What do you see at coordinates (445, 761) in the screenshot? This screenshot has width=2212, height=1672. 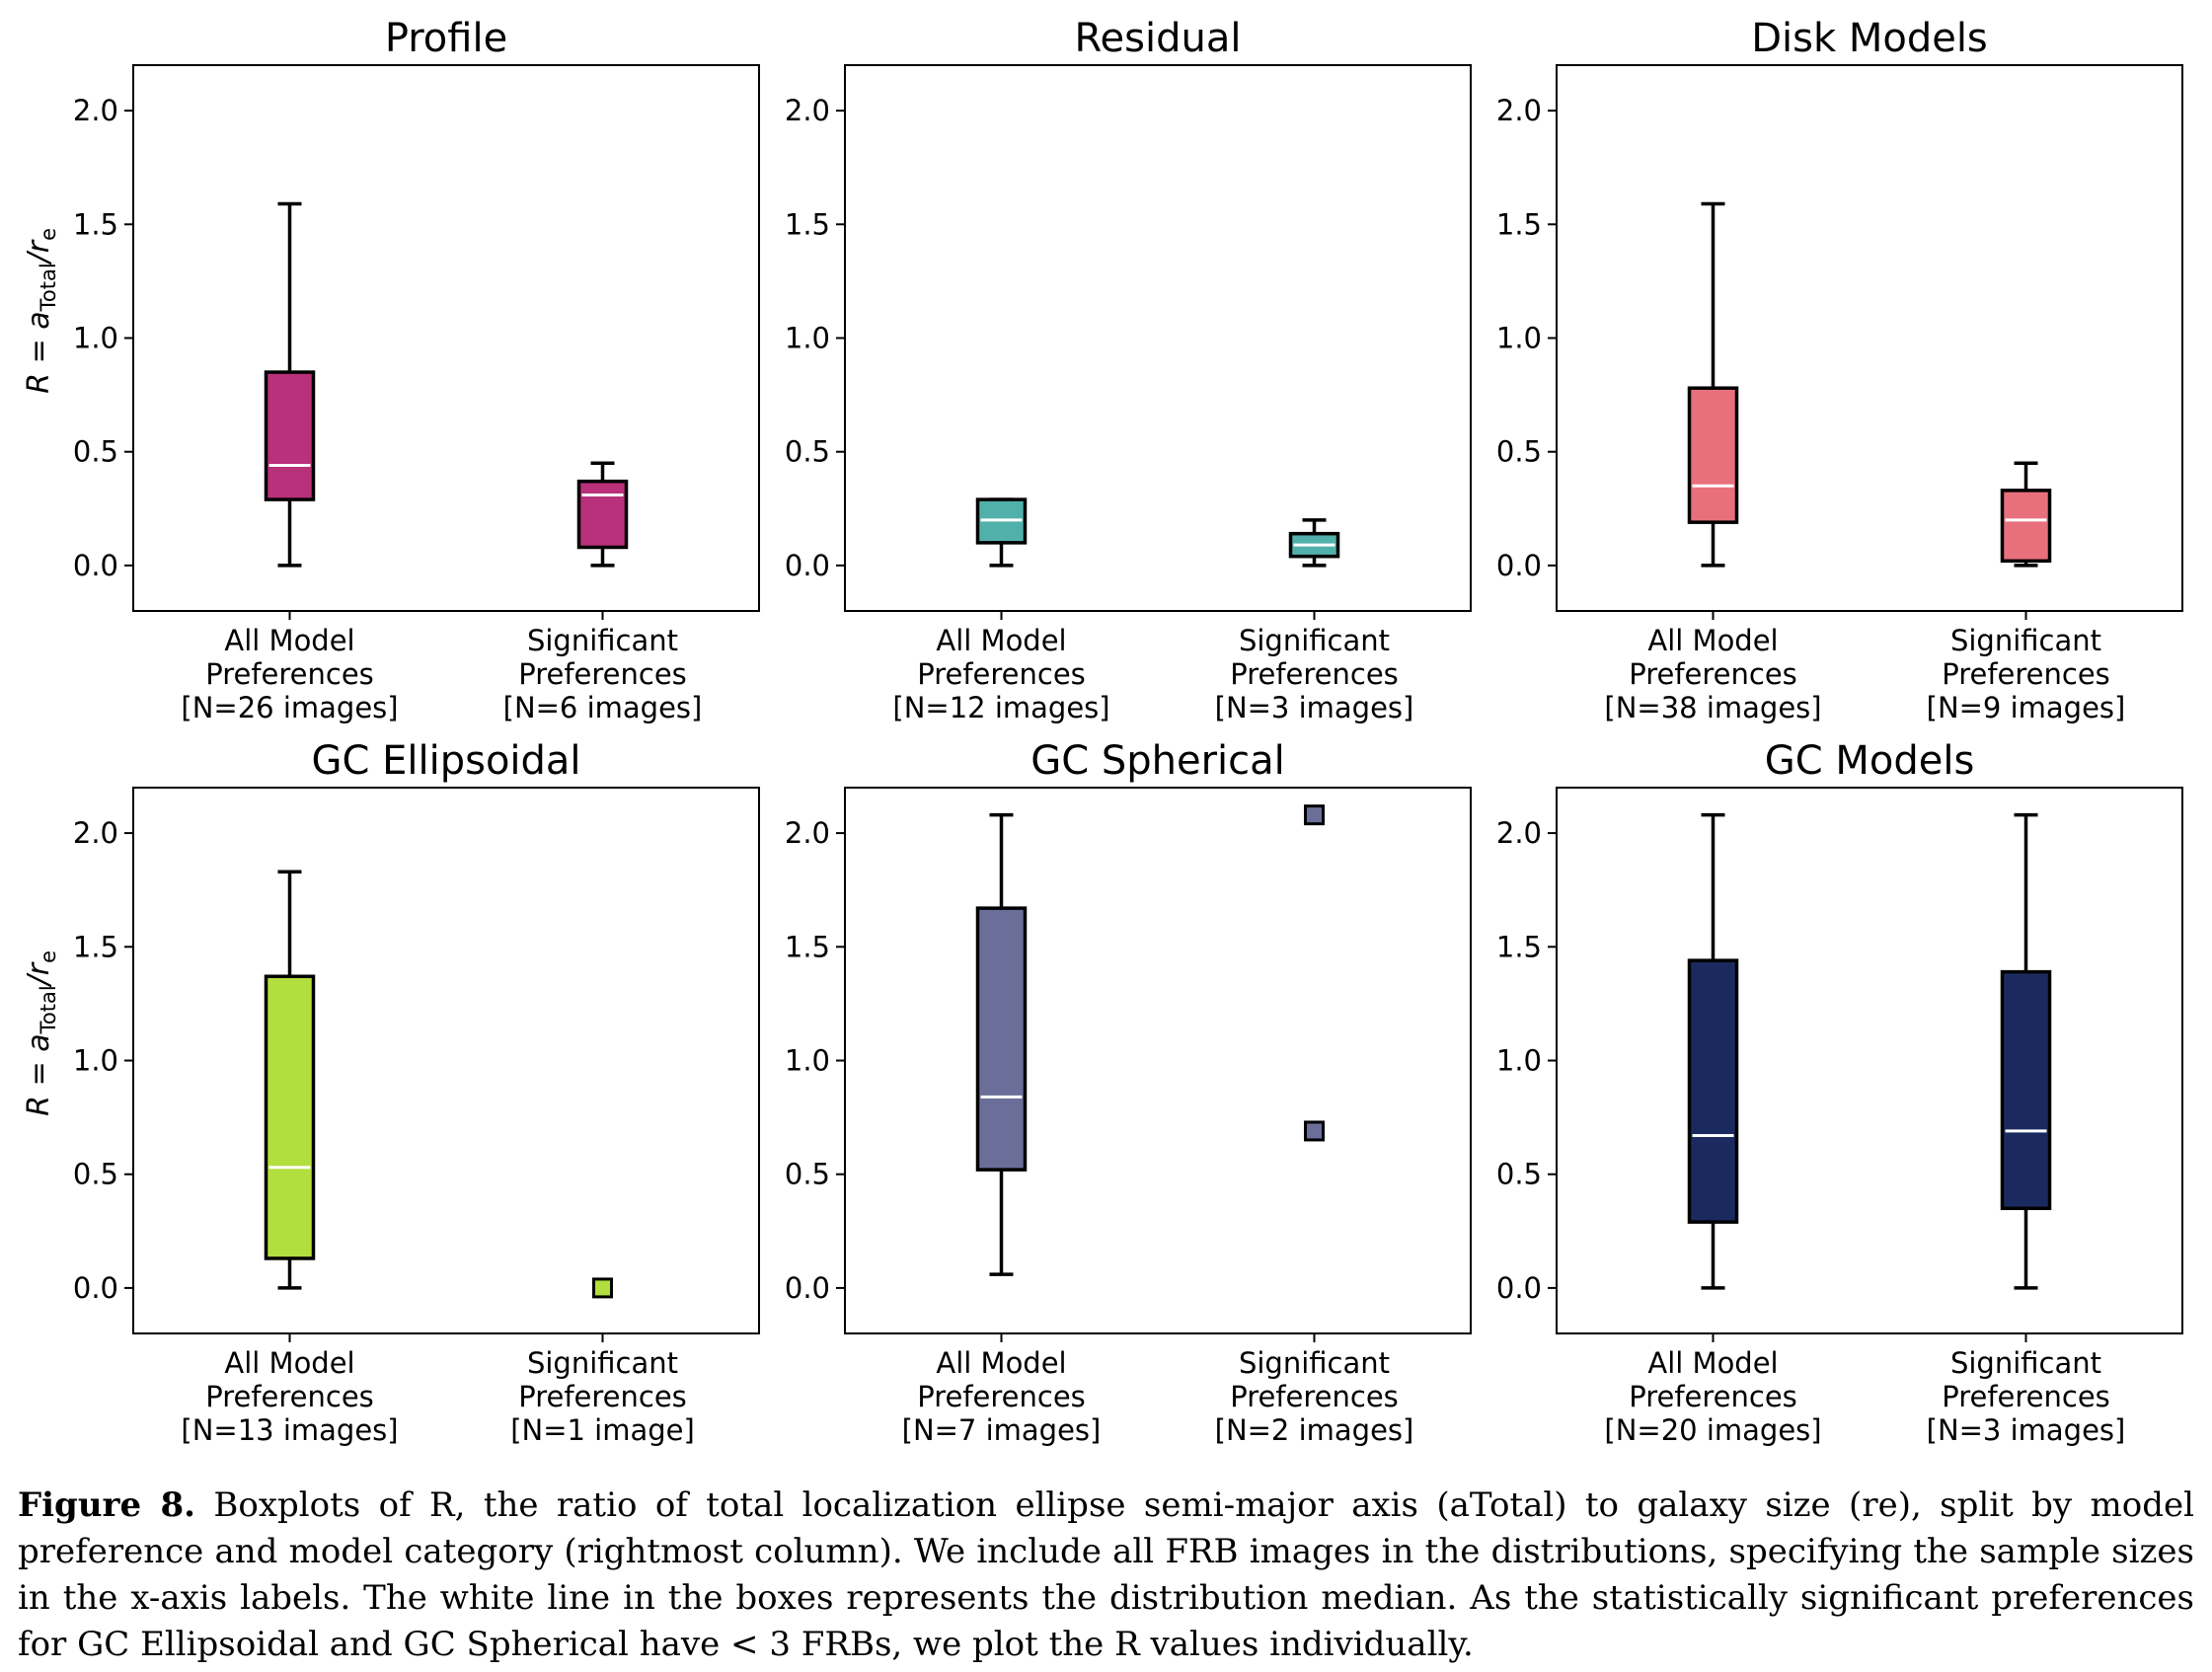 I see `subplot-title: GC Ellipsoidal` at bounding box center [445, 761].